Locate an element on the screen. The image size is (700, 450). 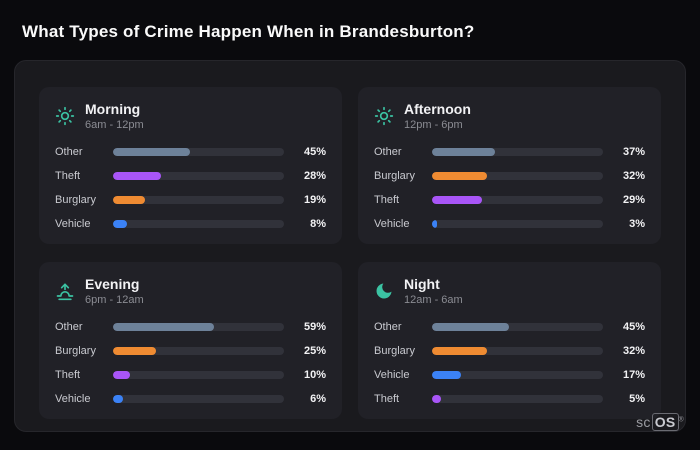
bar-rows: Other 45% Theft 28% Burglary 19% Vehicle 8% is located at coordinates (190, 188).